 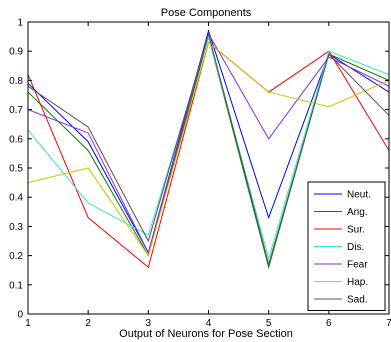 I want to click on x-tick-label: 5, so click(x=269, y=323).